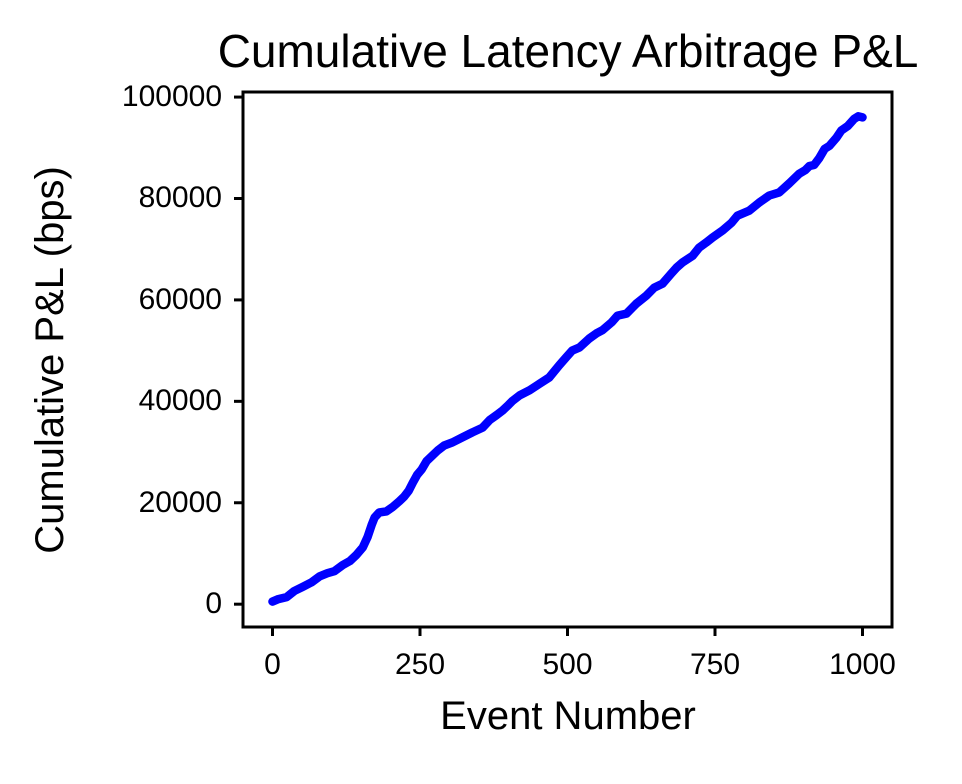  I want to click on x-tick-label: 500, so click(567, 664).